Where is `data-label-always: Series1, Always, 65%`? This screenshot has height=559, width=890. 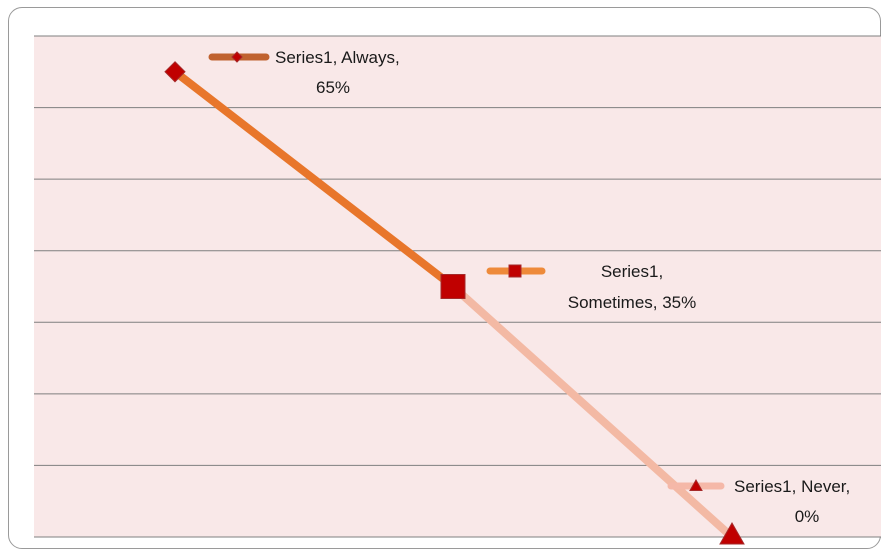
data-label-always: Series1, Always, 65% is located at coordinates (304, 72).